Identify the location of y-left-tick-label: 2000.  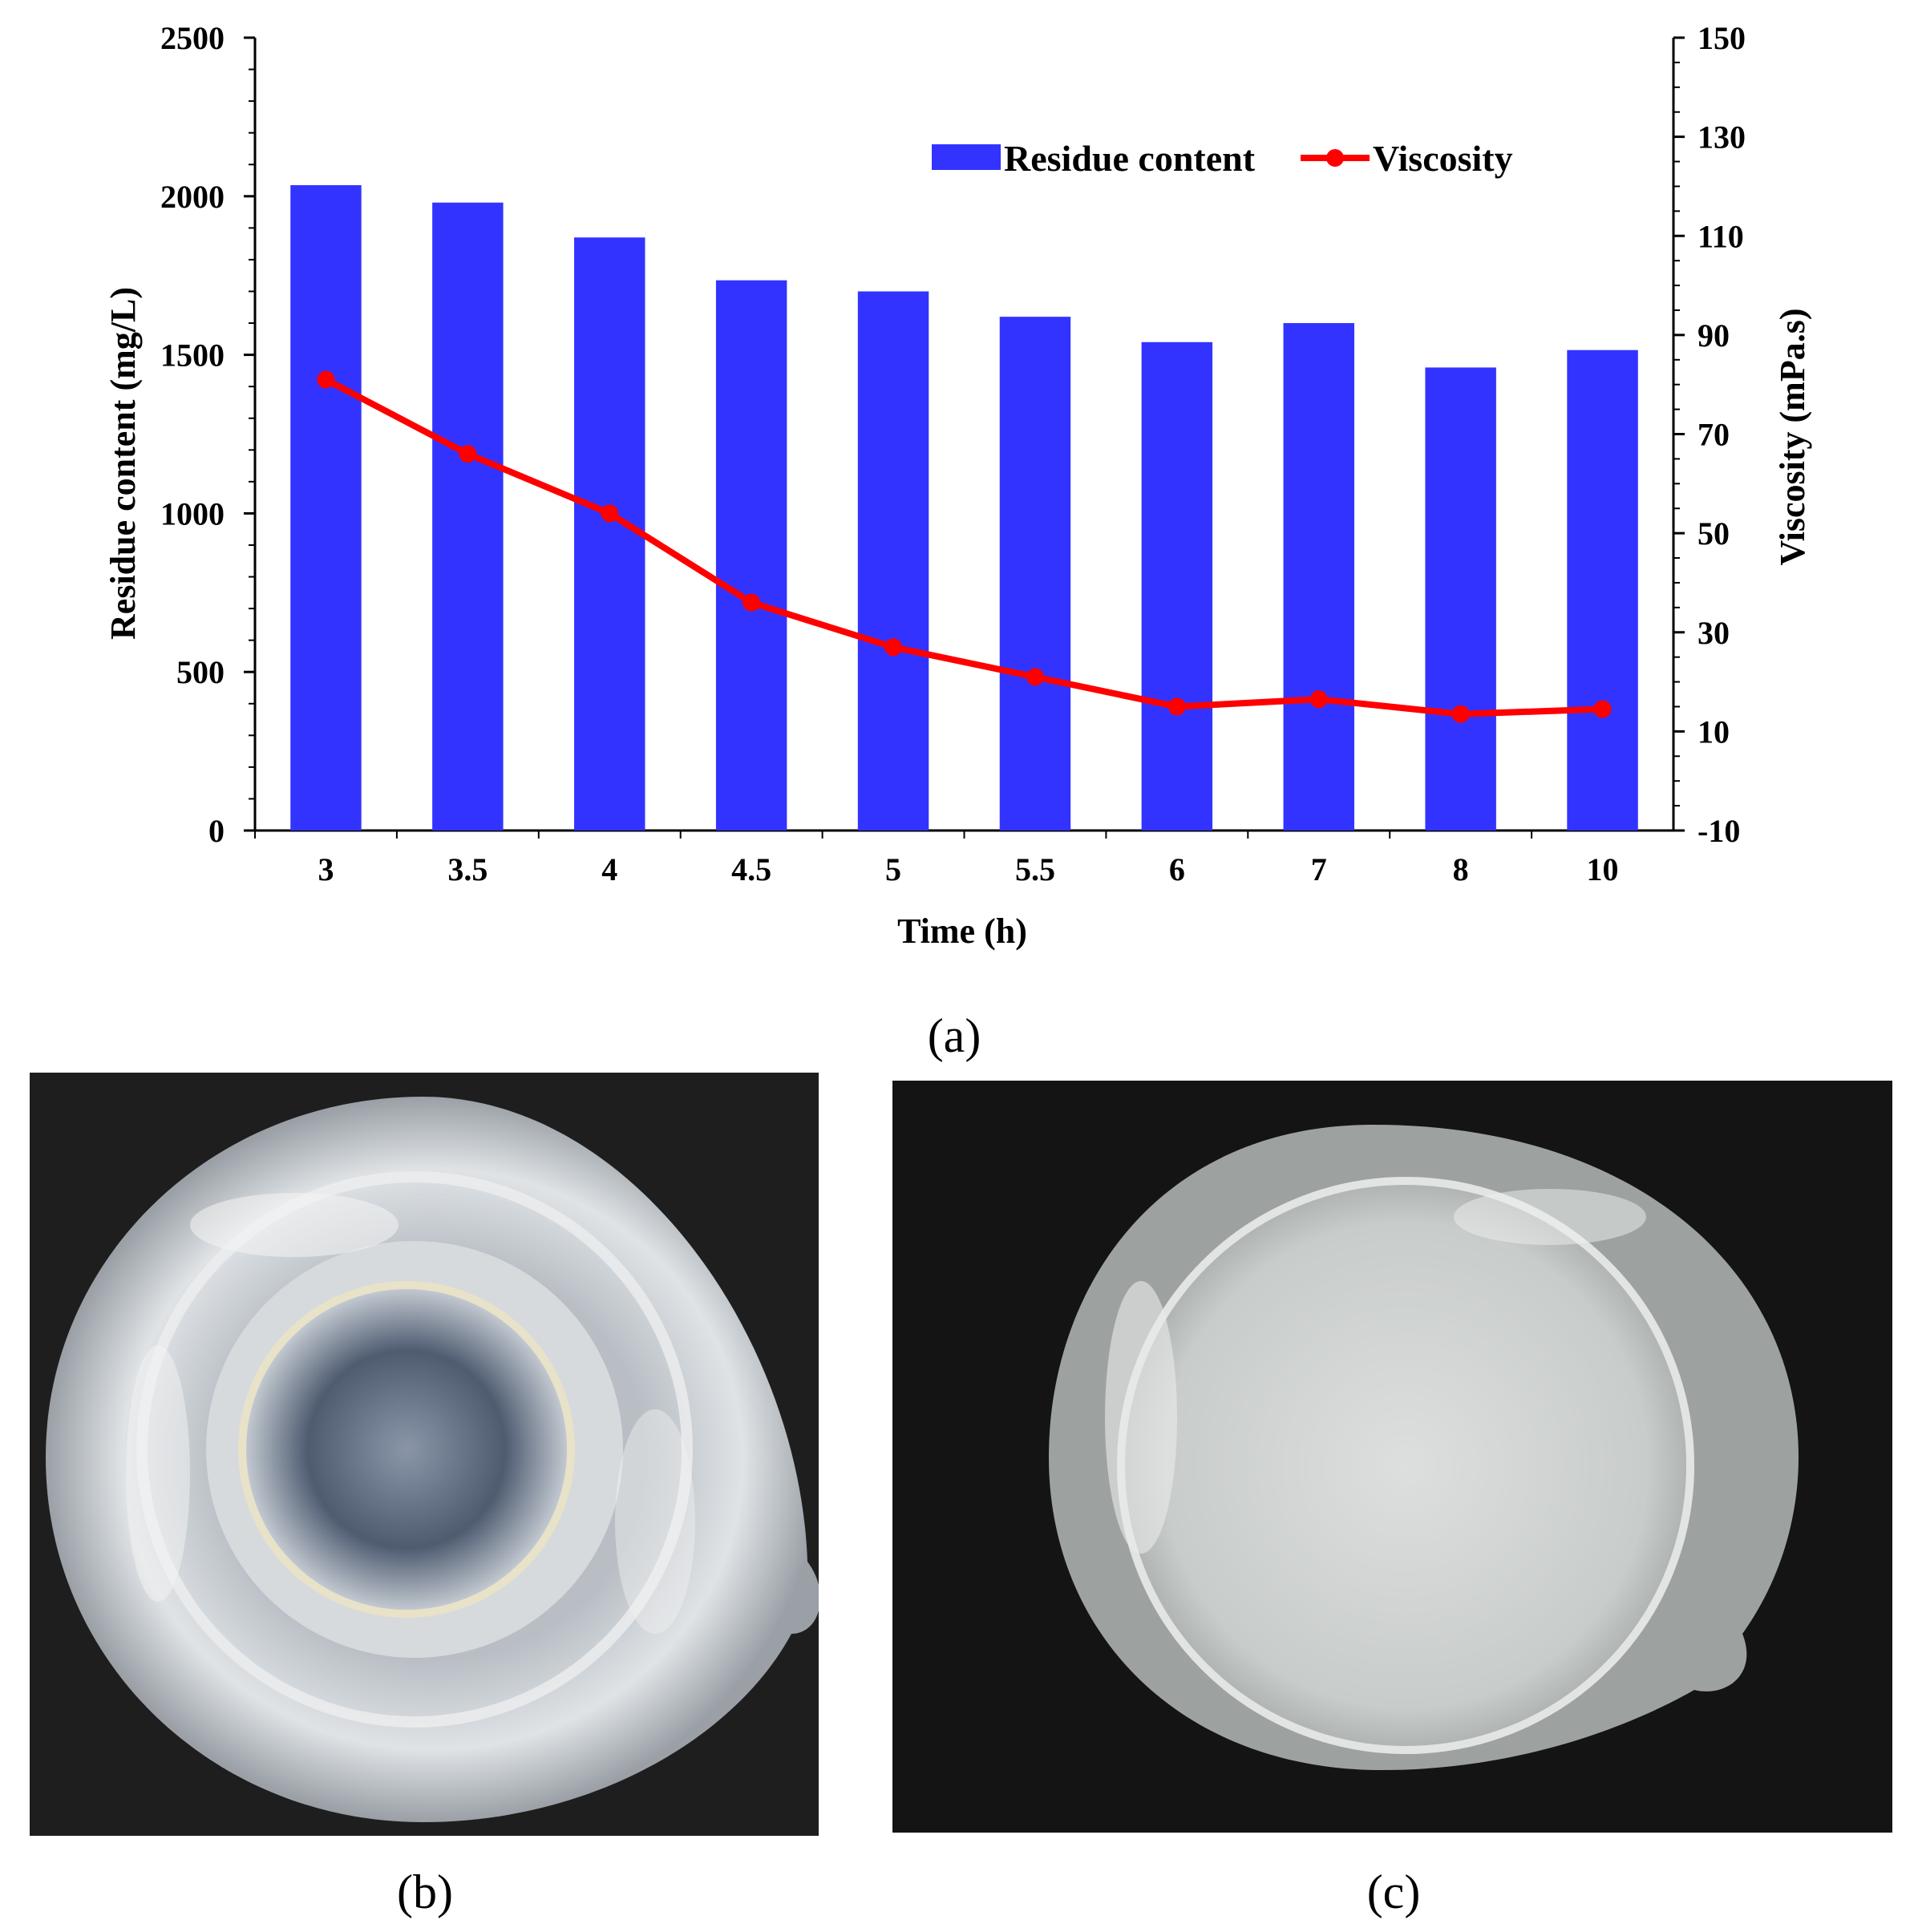
(192, 197).